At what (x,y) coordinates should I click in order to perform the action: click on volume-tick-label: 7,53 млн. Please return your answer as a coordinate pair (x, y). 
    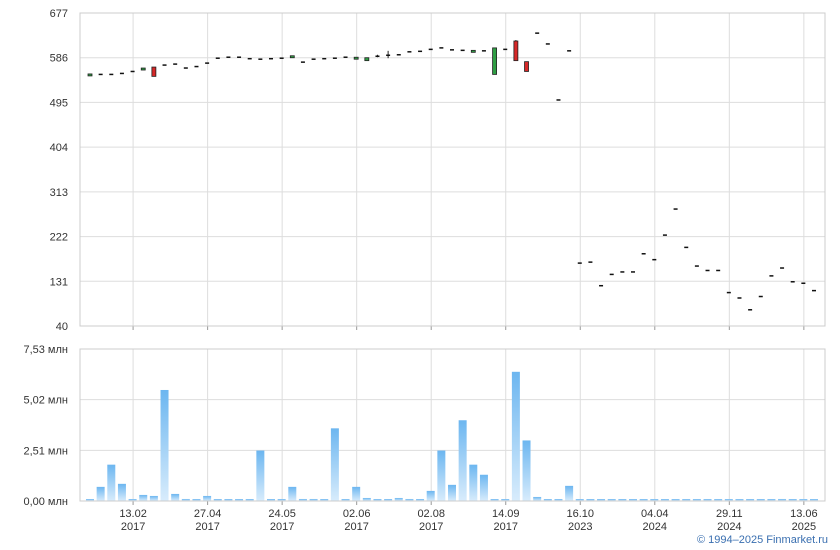
    Looking at the image, I should click on (45, 350).